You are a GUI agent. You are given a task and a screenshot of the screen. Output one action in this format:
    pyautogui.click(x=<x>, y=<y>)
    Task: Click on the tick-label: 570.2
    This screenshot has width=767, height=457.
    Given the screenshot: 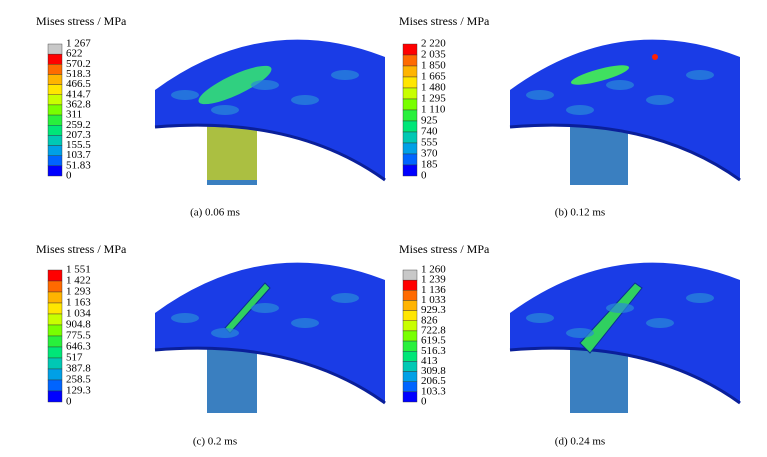 What is the action you would take?
    pyautogui.click(x=78, y=64)
    